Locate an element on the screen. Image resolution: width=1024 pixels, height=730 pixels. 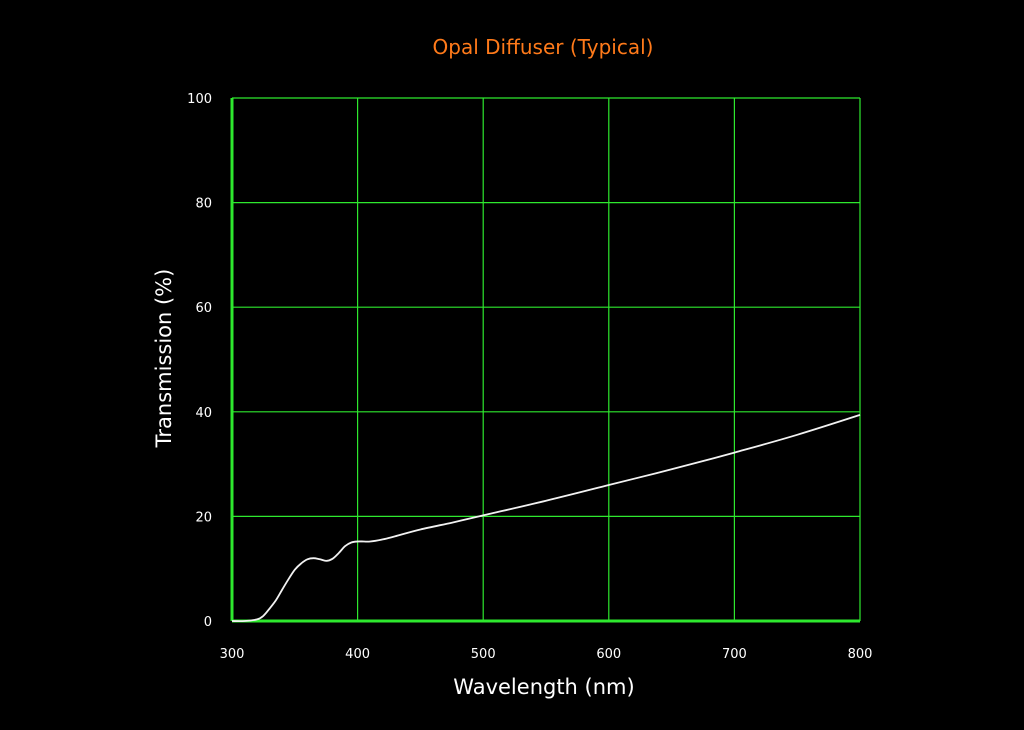
x-tick-label: 800 is located at coordinates (860, 654).